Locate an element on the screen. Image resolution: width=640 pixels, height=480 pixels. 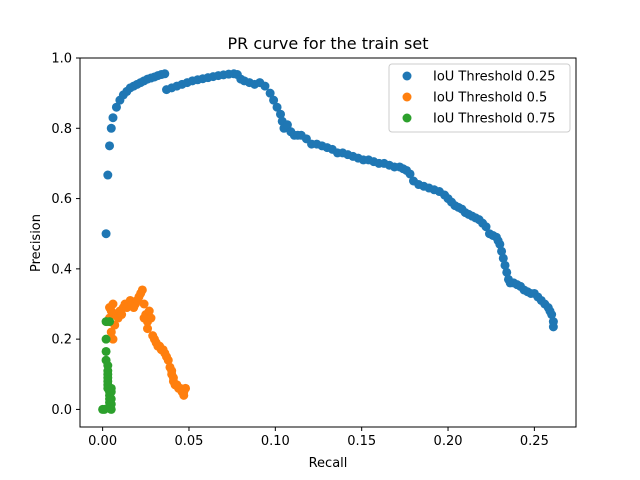
y-tick-label: 0.8 is located at coordinates (61, 129).